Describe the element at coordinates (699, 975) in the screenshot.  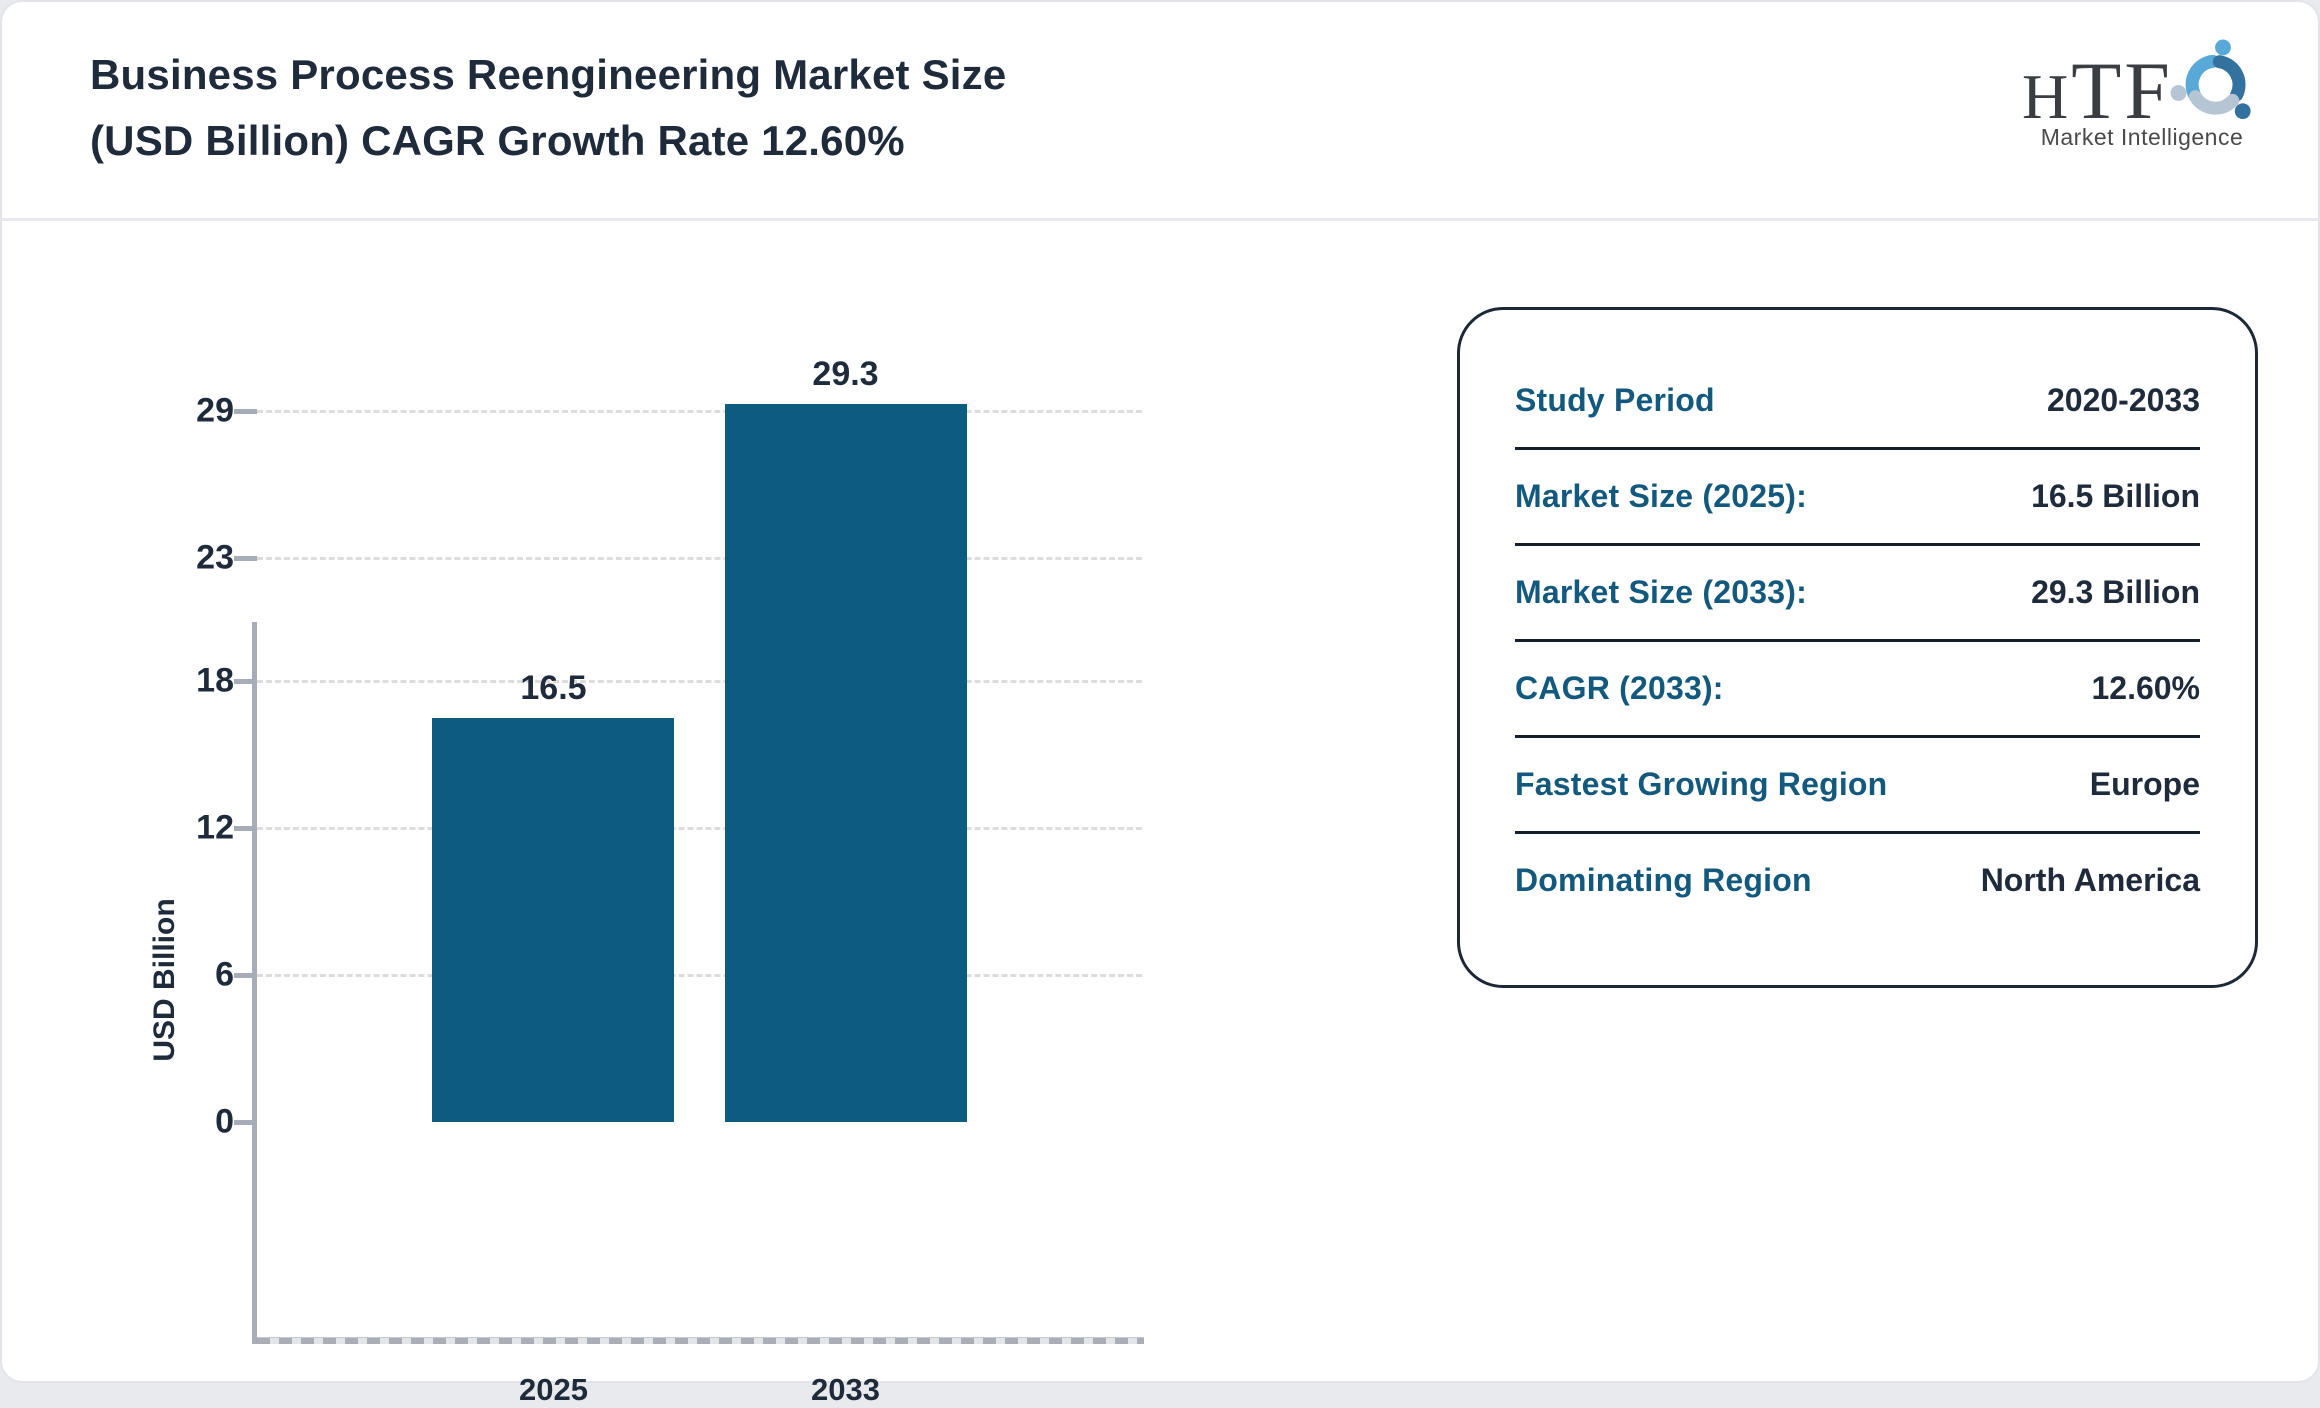
I see `gridline-y6` at that location.